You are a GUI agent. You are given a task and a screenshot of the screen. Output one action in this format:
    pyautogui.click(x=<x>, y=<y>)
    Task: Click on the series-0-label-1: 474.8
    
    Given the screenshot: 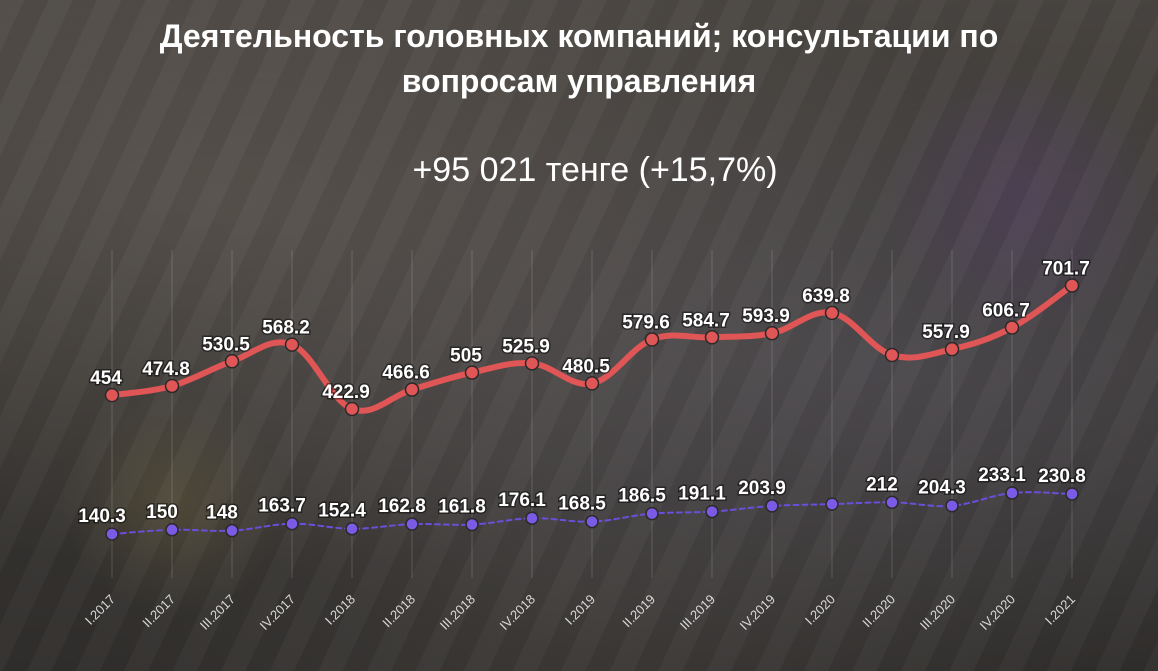 What is the action you would take?
    pyautogui.click(x=166, y=369)
    